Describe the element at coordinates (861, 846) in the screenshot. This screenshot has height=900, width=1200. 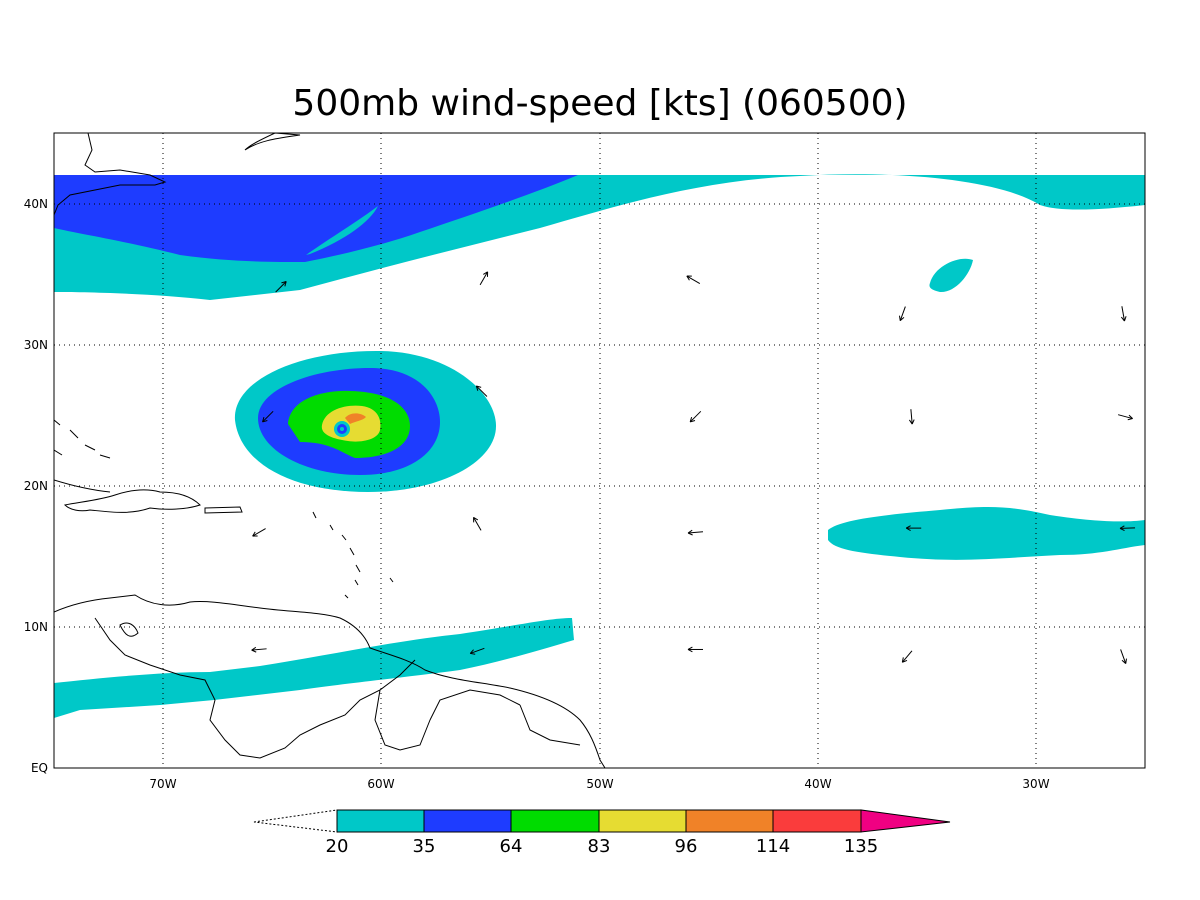
I see `colorbar-label: 135` at that location.